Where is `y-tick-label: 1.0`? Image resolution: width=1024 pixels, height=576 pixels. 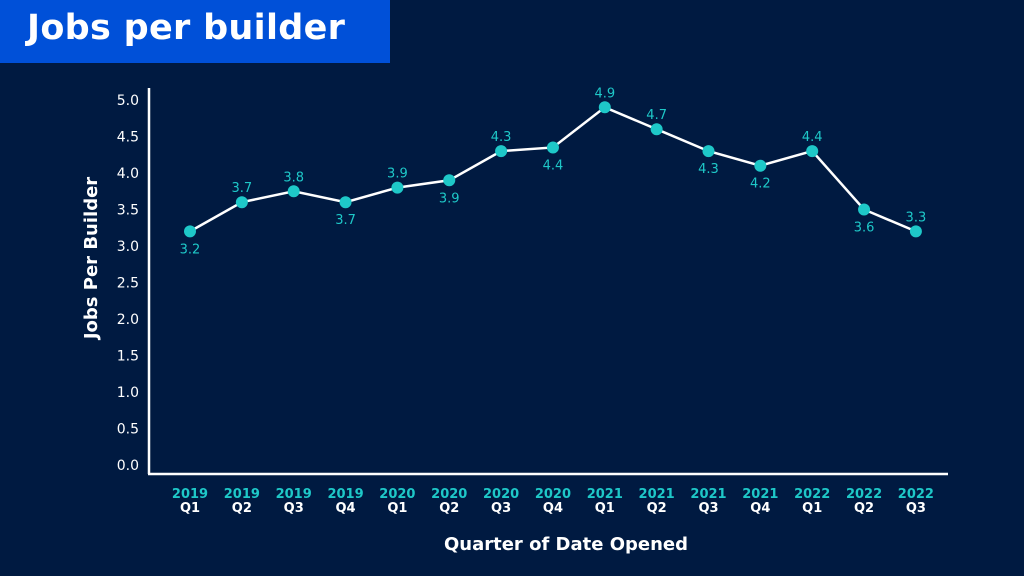 y-tick-label: 1.0 is located at coordinates (128, 393).